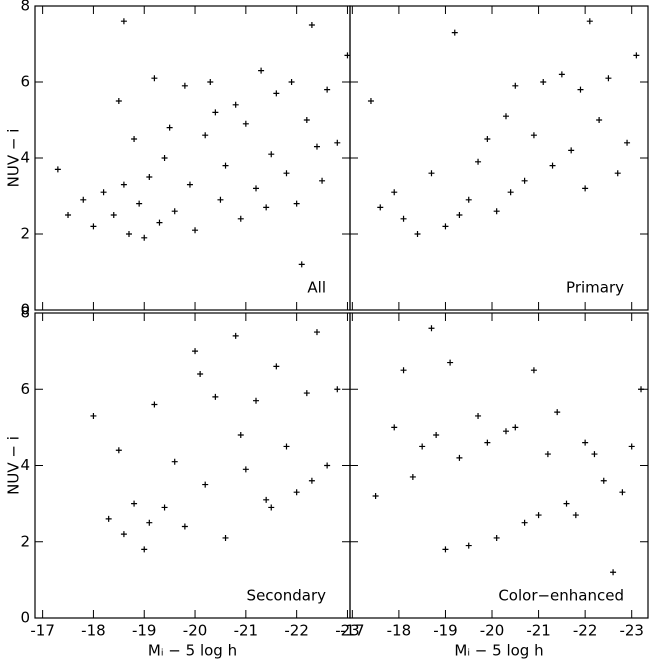 The image size is (650, 667). I want to click on x-tick-label: -17, so click(42, 631).